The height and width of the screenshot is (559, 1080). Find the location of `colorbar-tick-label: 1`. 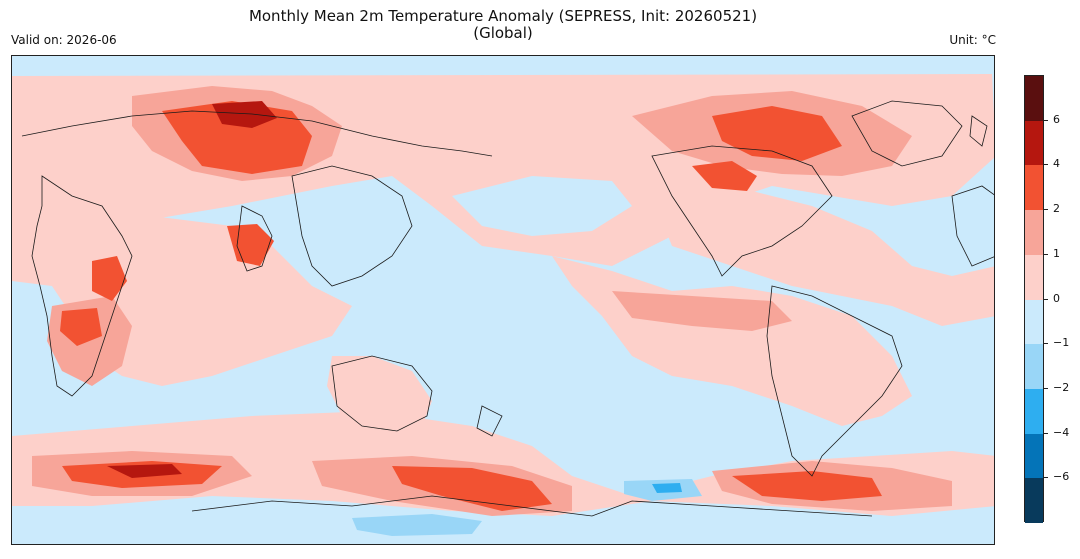

colorbar-tick-label: 1 is located at coordinates (1056, 253).